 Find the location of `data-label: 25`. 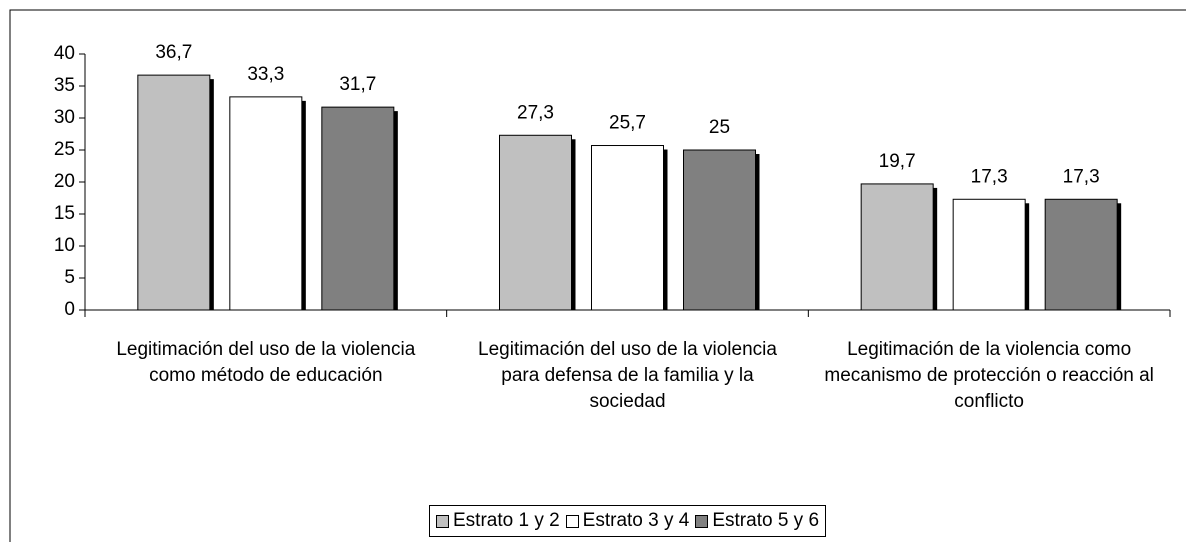

data-label: 25 is located at coordinates (719, 127).